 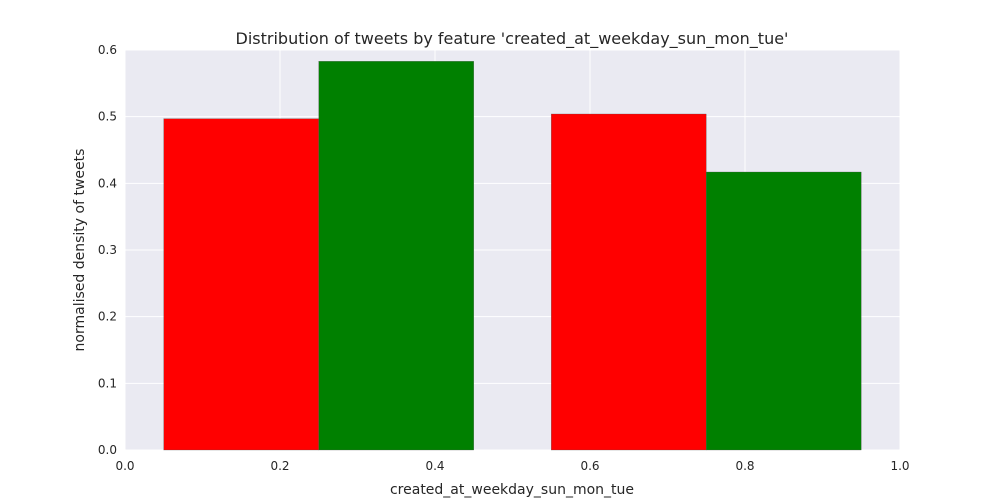 What do you see at coordinates (107, 250) in the screenshot?
I see `y-tick-label: 0.3` at bounding box center [107, 250].